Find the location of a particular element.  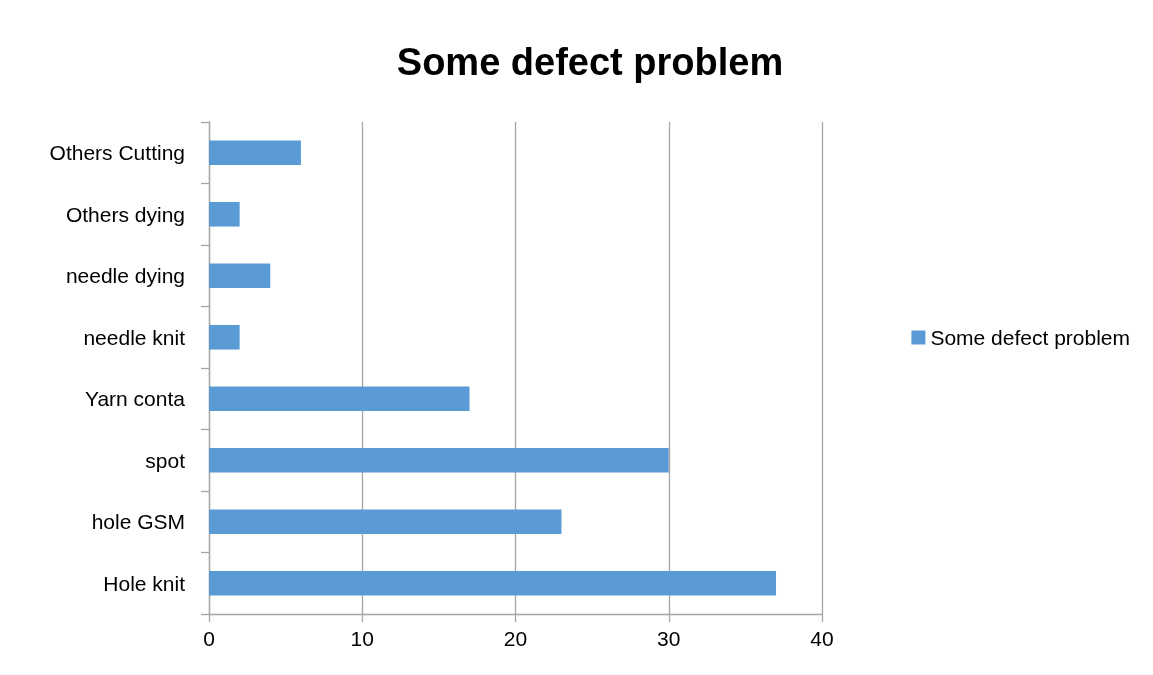

y-tick-label: spot is located at coordinates (165, 460).